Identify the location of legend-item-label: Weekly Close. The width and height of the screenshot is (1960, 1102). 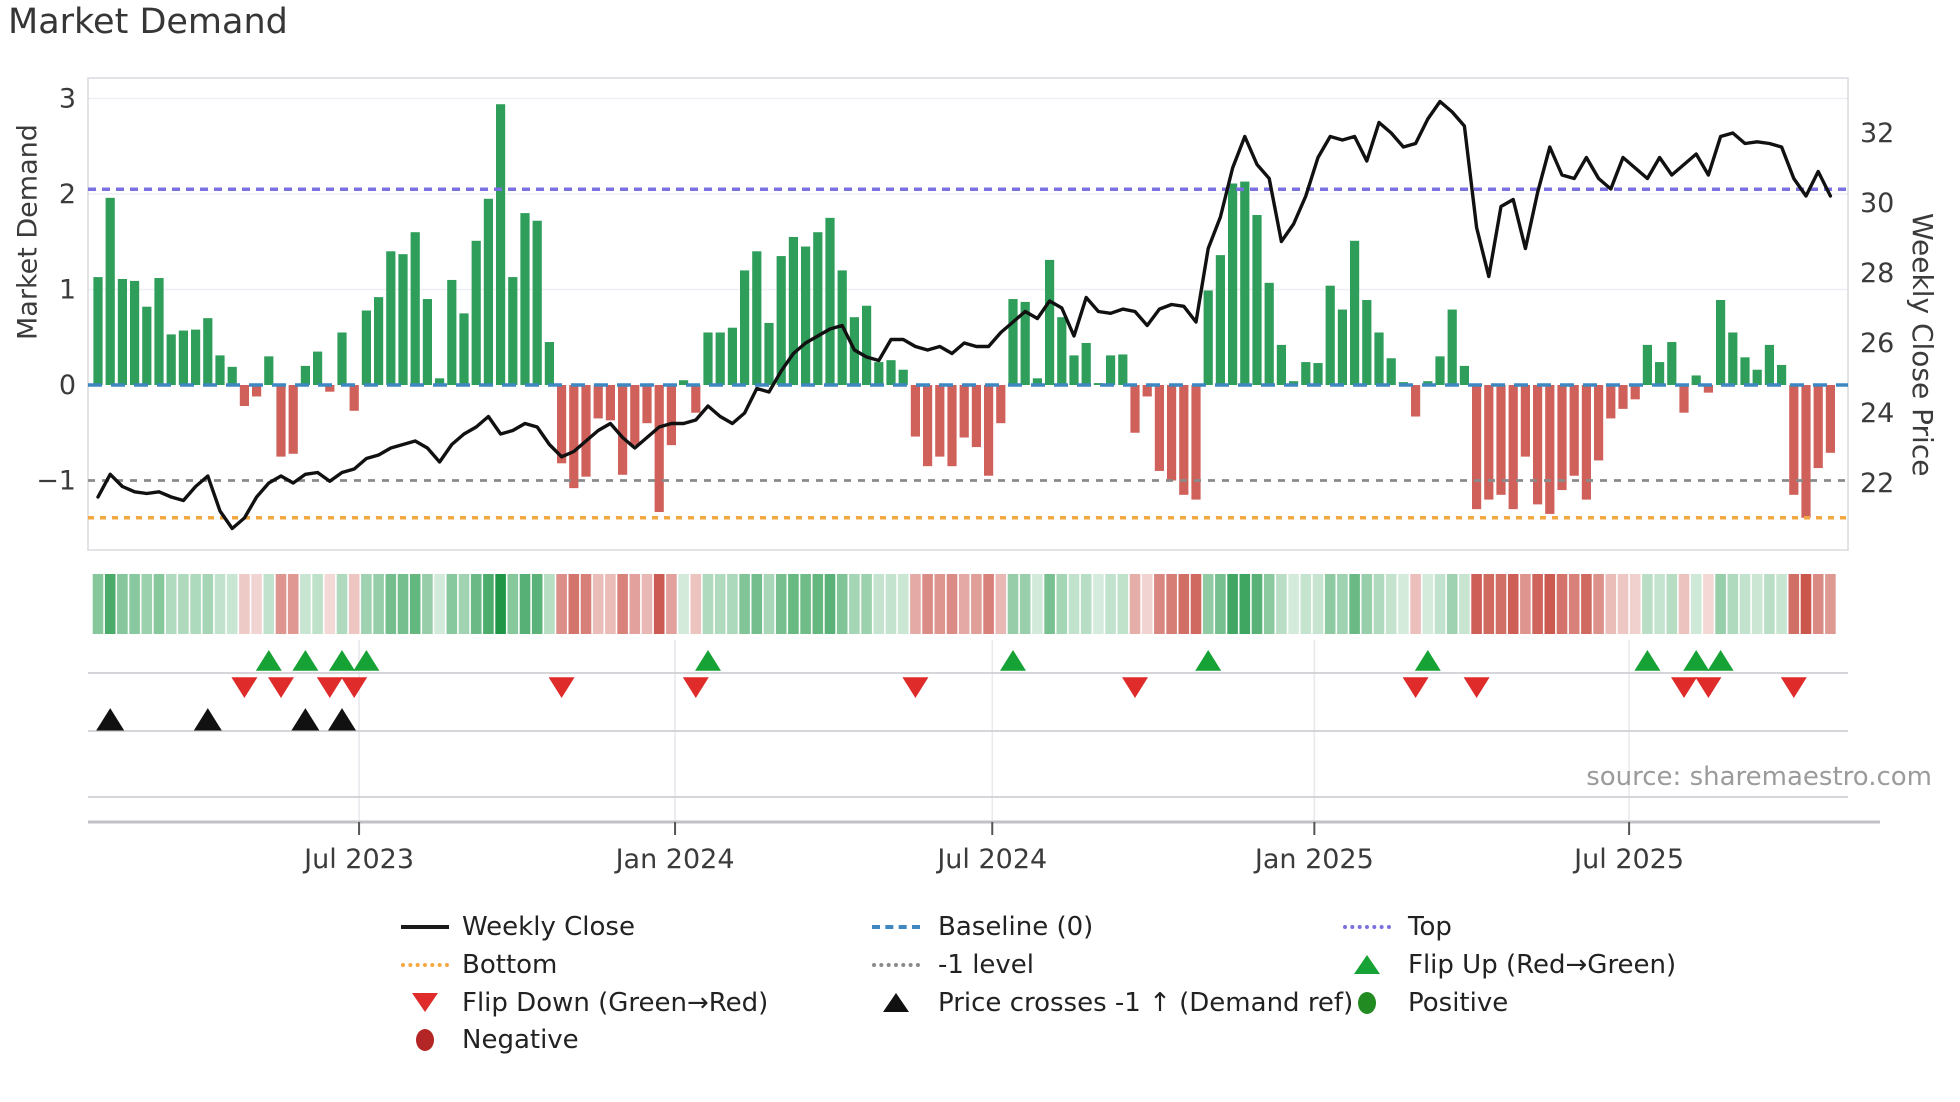
(548, 927).